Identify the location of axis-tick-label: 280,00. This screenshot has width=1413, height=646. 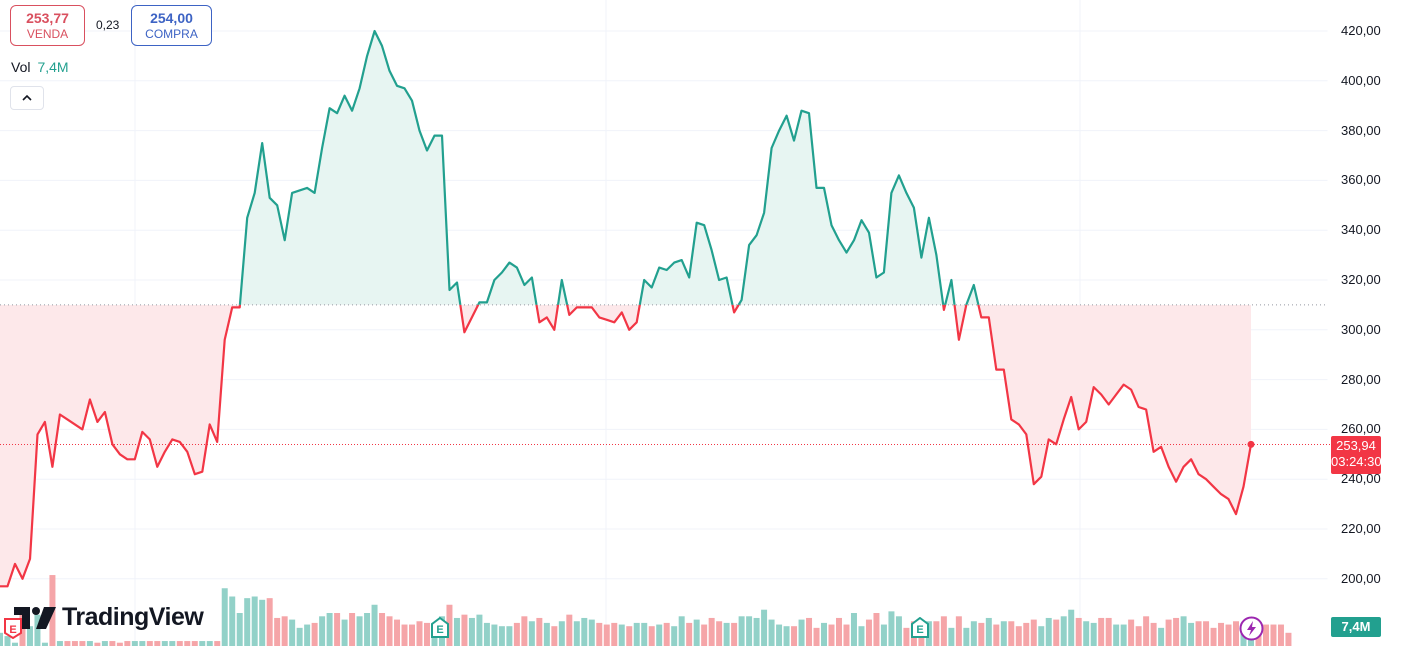
(1361, 379).